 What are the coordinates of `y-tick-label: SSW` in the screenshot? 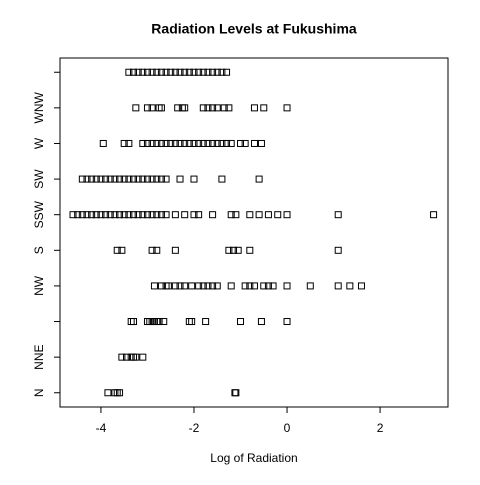 It's located at (39, 214).